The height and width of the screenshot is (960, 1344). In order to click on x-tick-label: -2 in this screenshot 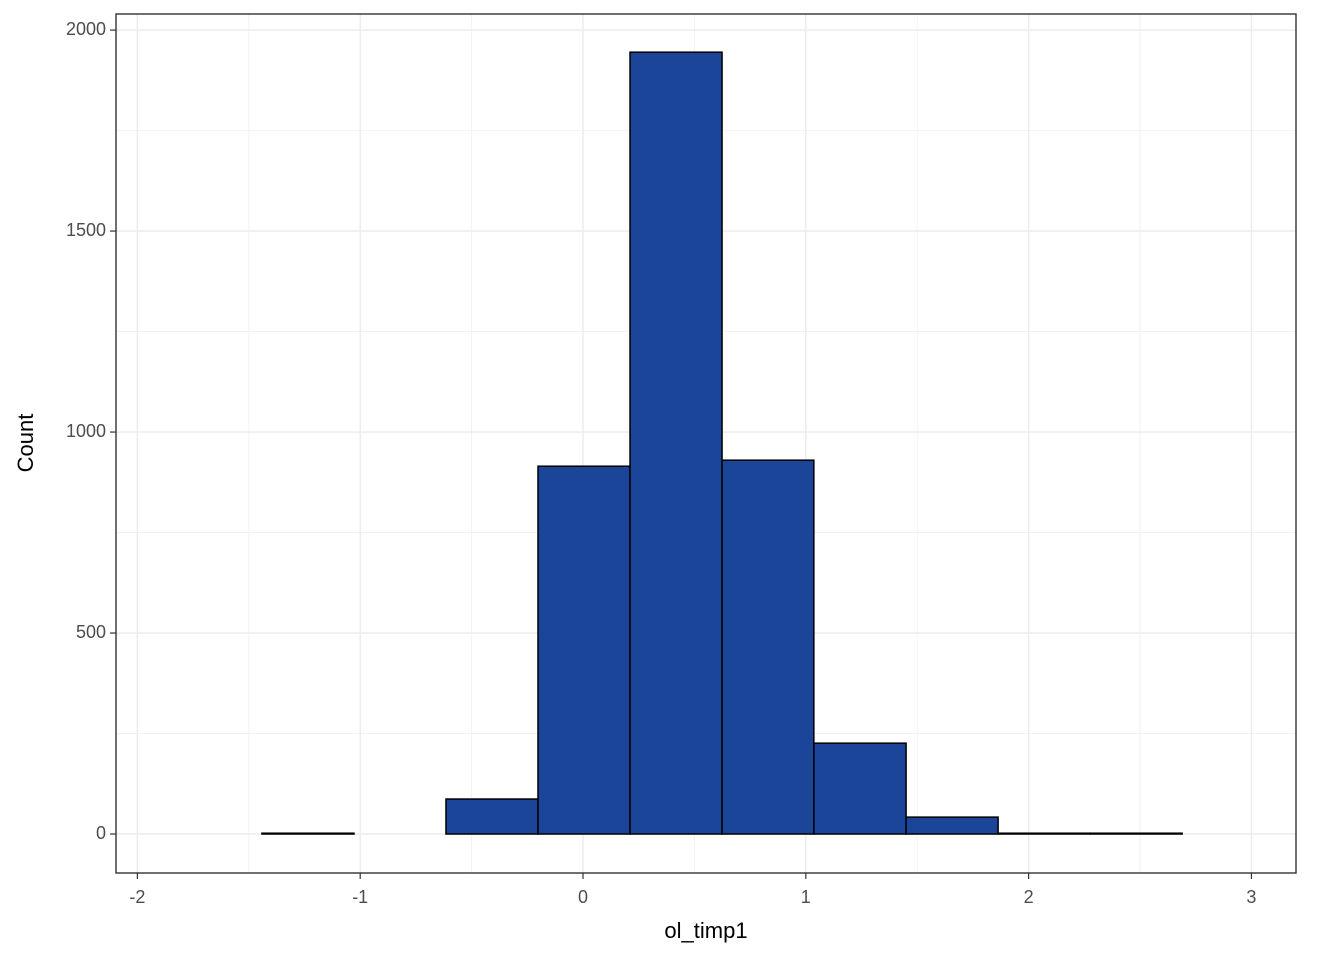, I will do `click(137, 897)`.